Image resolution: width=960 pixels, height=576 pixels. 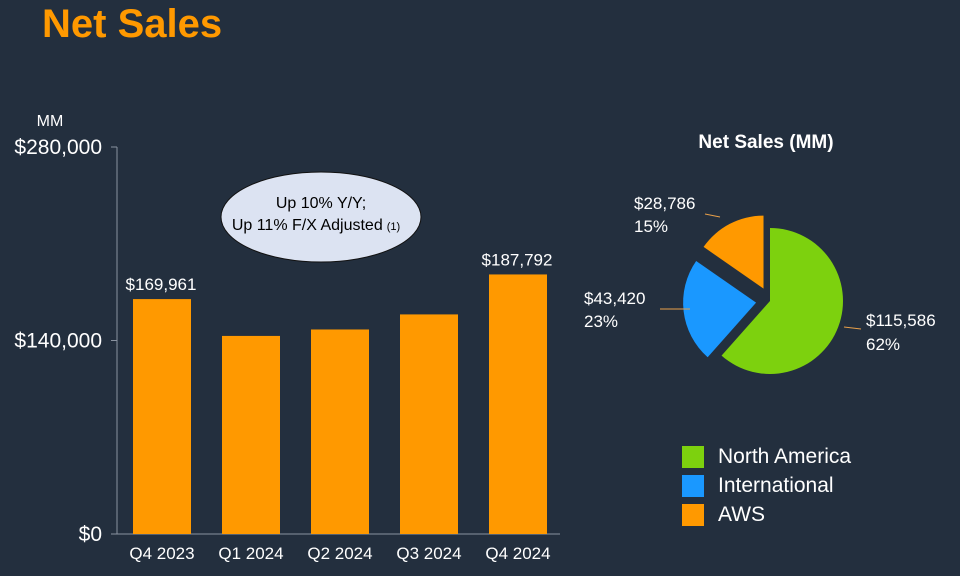 I want to click on pie-labels: $115,586 62% $43,420 23% $28,786 15%, so click(x=760, y=274).